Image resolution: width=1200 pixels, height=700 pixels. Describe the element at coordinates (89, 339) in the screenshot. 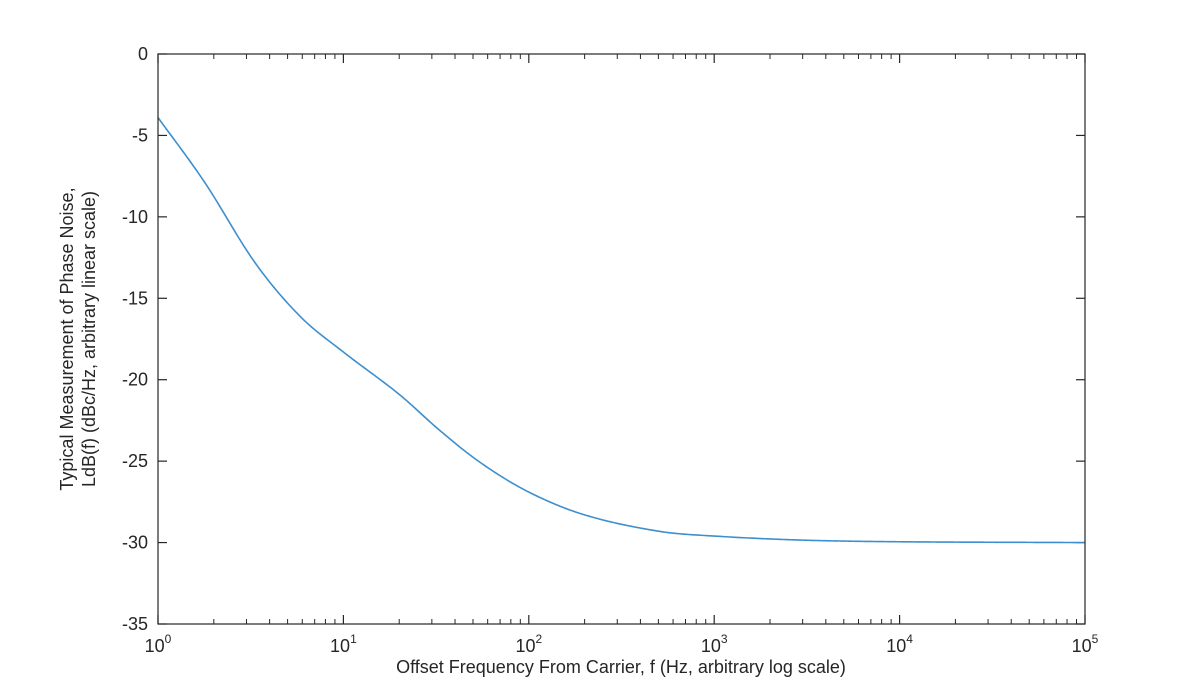

I see `y-axis-label-line2: LdB(f) (dBc/Hz, arbitrary linear scale)` at that location.